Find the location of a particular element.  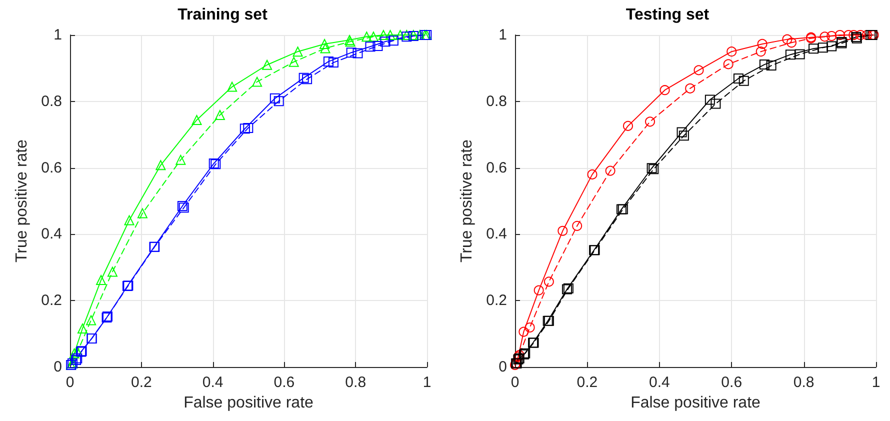

chart-title: Testing set is located at coordinates (668, 15).